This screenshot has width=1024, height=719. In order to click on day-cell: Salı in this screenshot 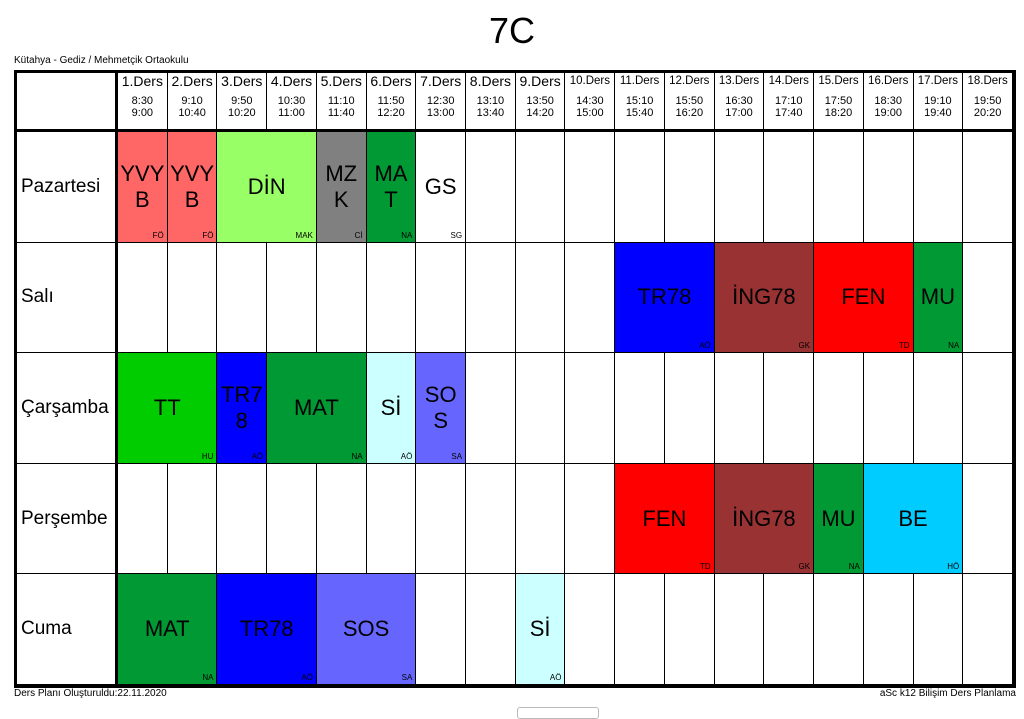, I will do `click(67, 298)`.